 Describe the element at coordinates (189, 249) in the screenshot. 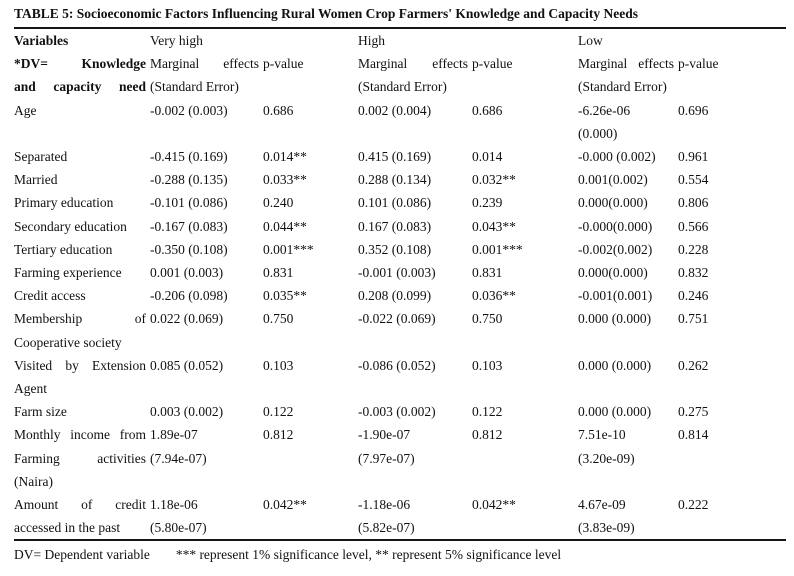

I see `cell-marginal-very-high: -0.350 (0.108)` at that location.